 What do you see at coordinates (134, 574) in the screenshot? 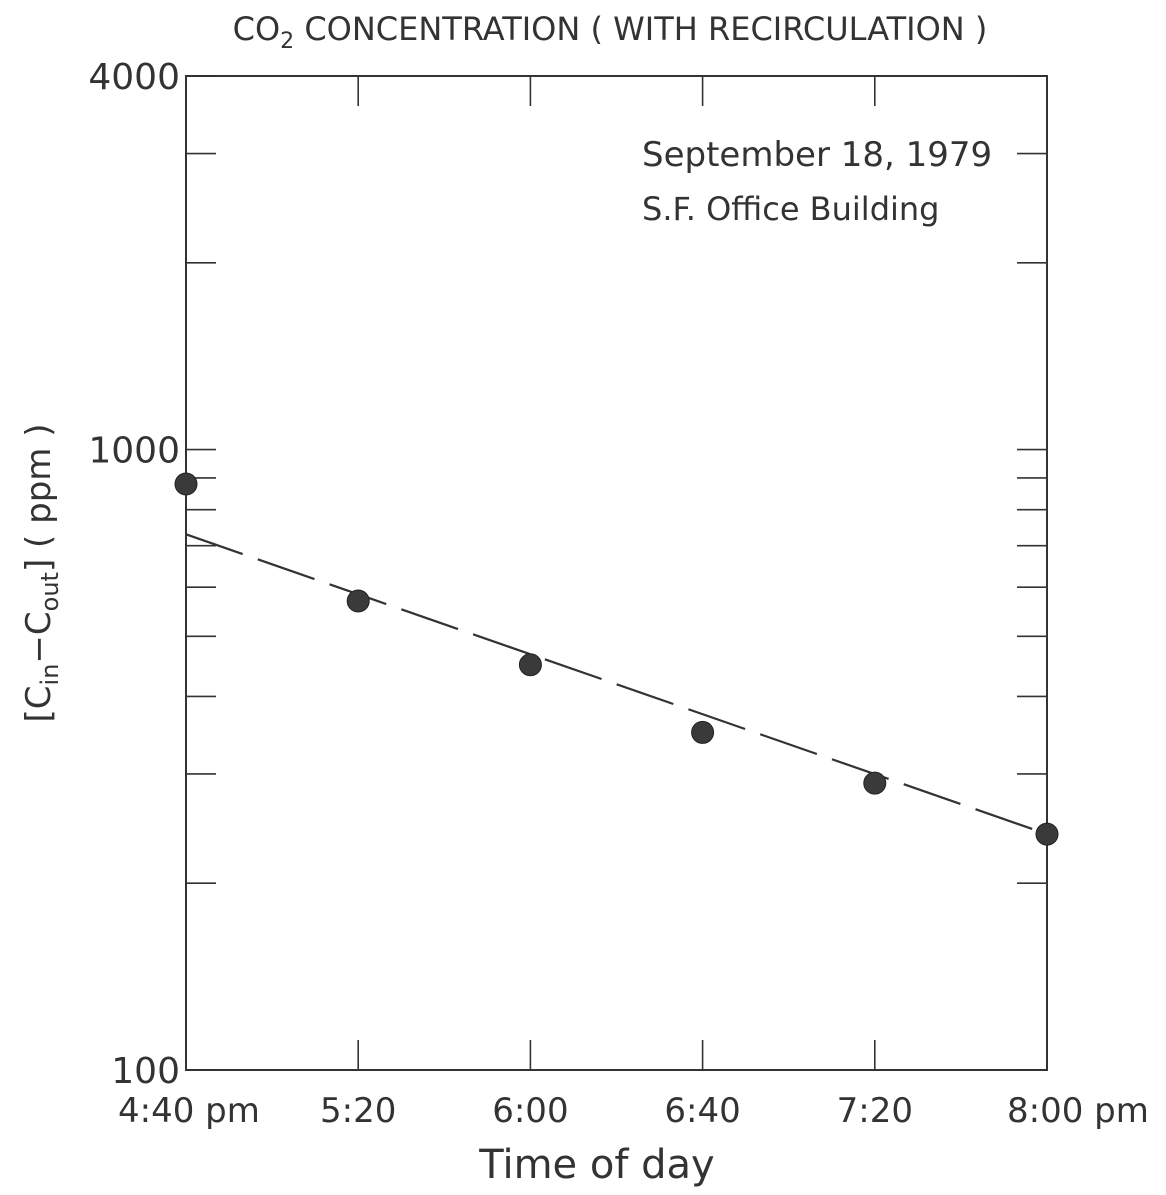
I see `y-tick-labels: 100 1000 4000` at bounding box center [134, 574].